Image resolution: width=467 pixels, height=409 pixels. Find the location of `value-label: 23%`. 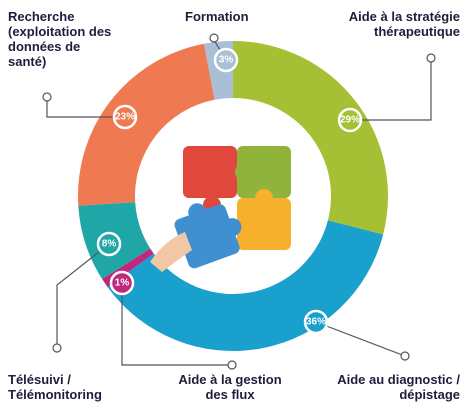

value-label: 23% is located at coordinates (125, 117).